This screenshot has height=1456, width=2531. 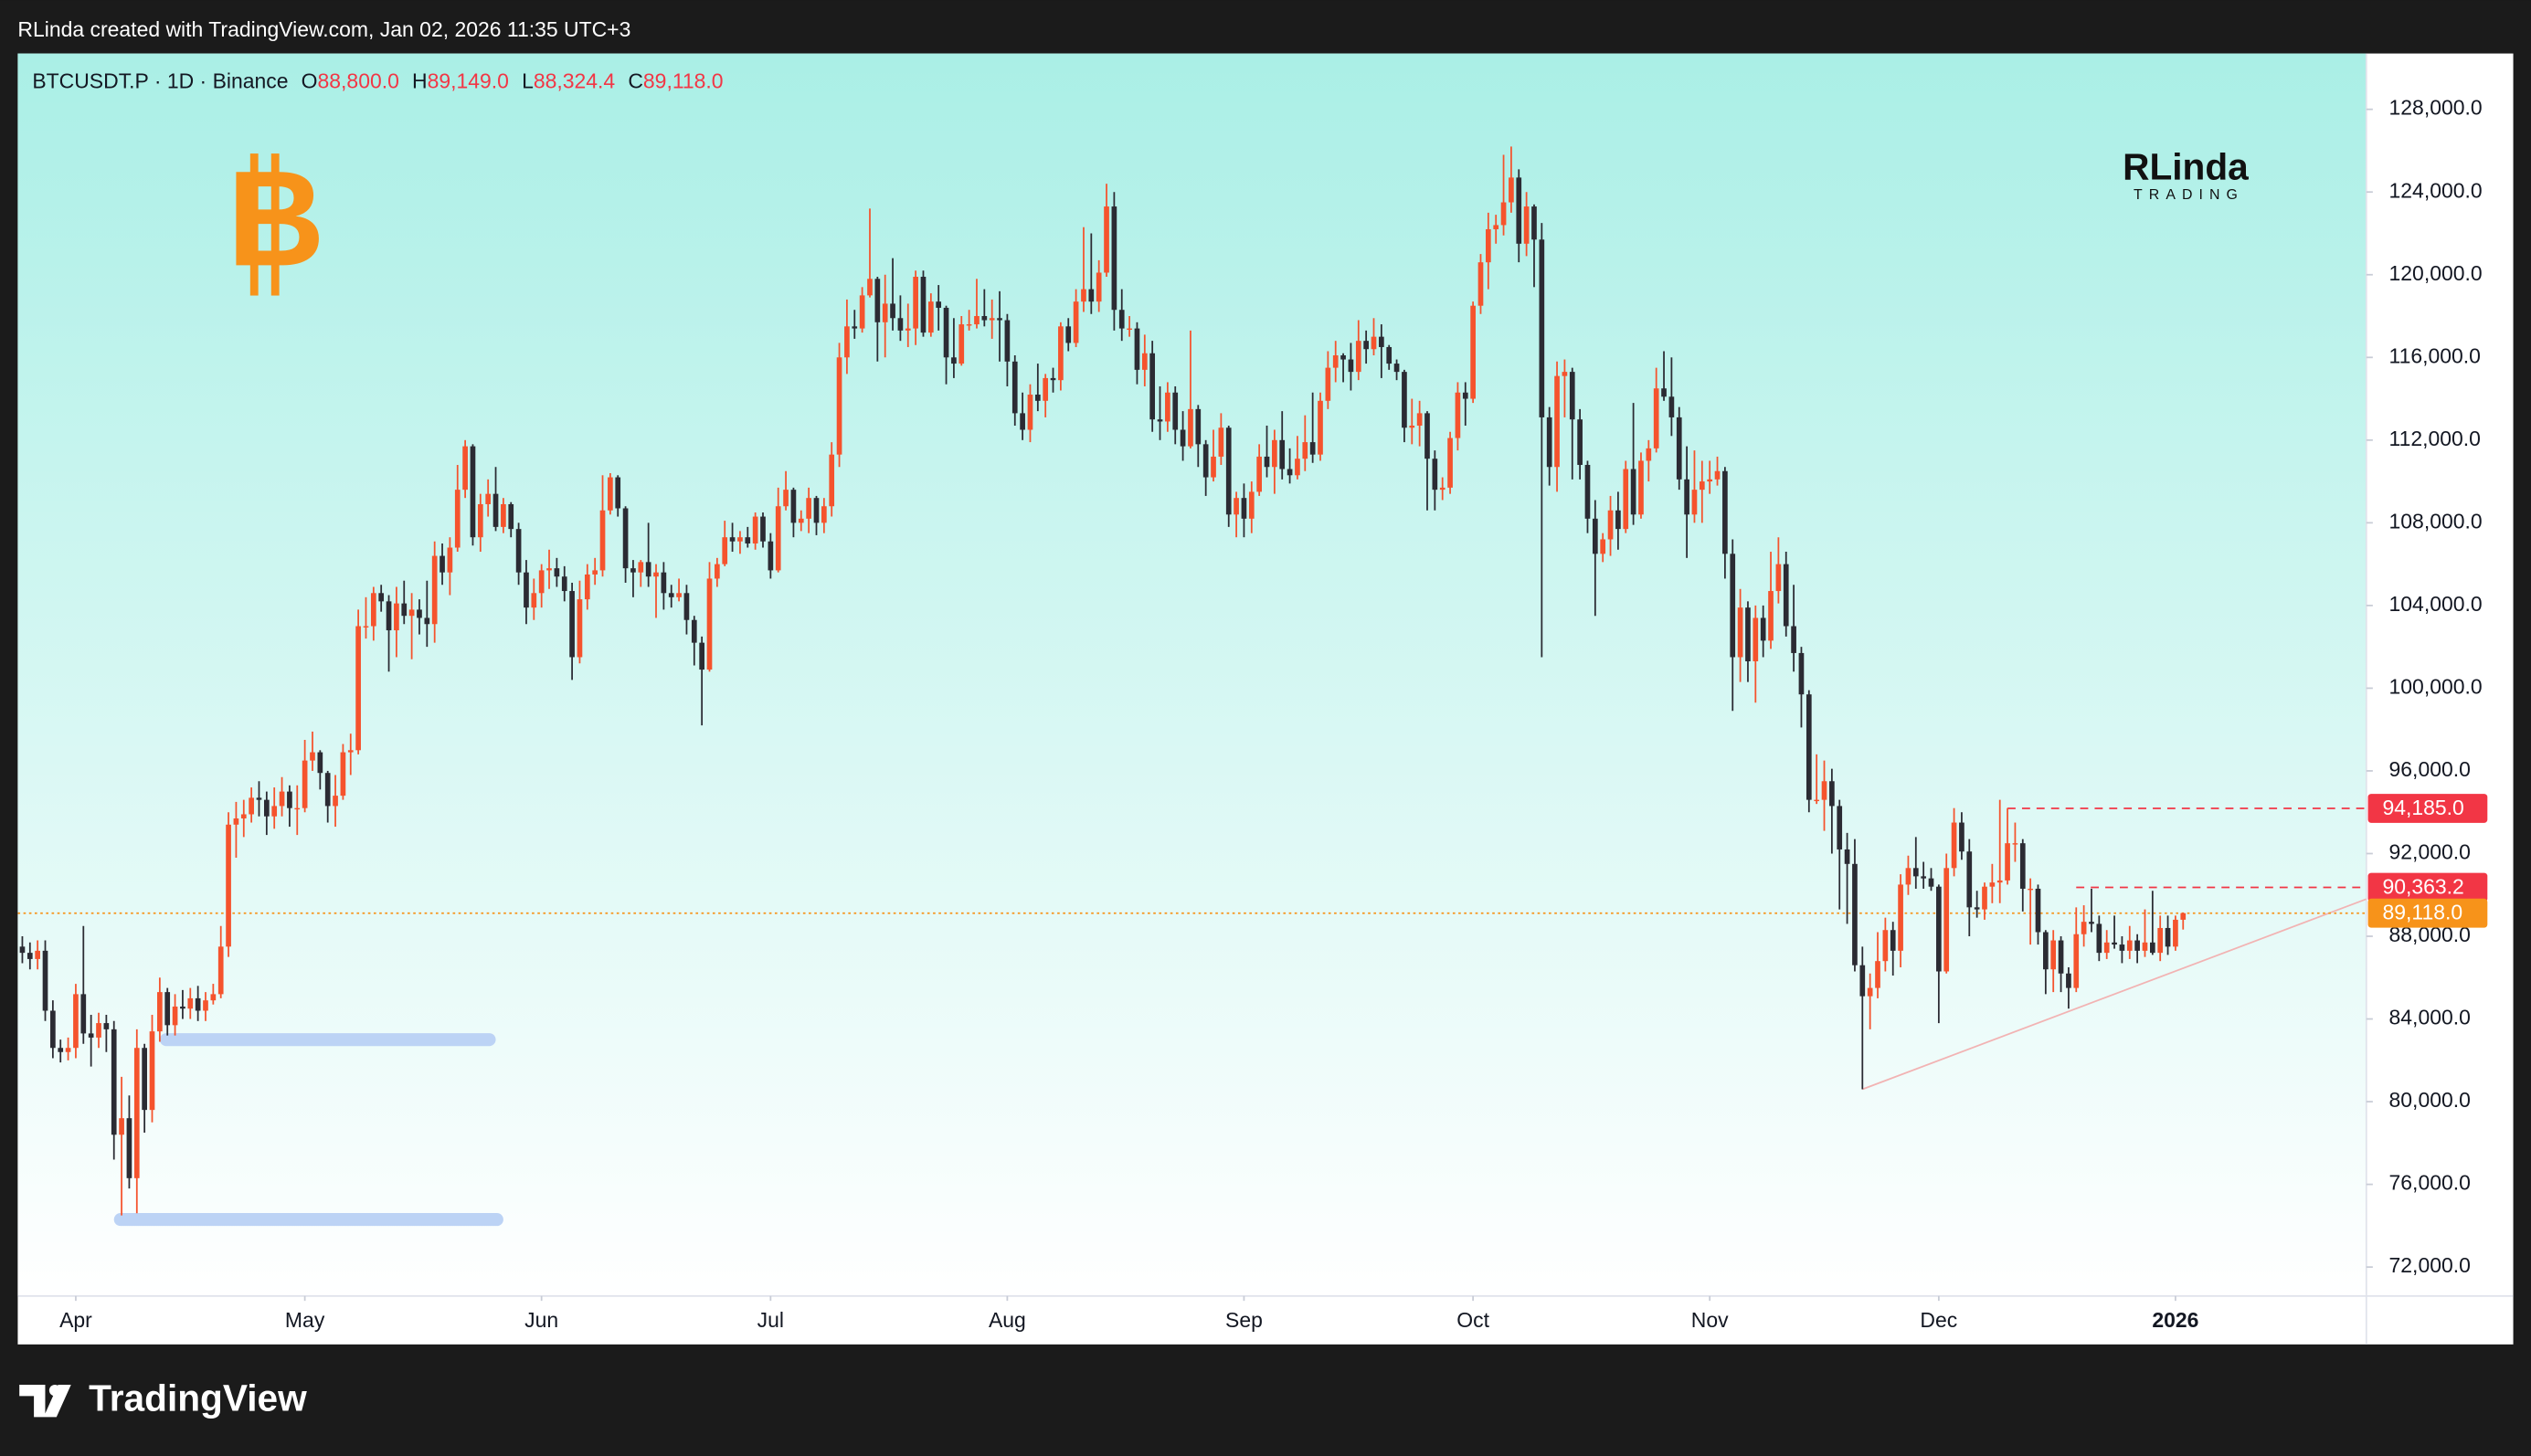 I want to click on y-tick-label: 80,000.0, so click(x=2430, y=1100).